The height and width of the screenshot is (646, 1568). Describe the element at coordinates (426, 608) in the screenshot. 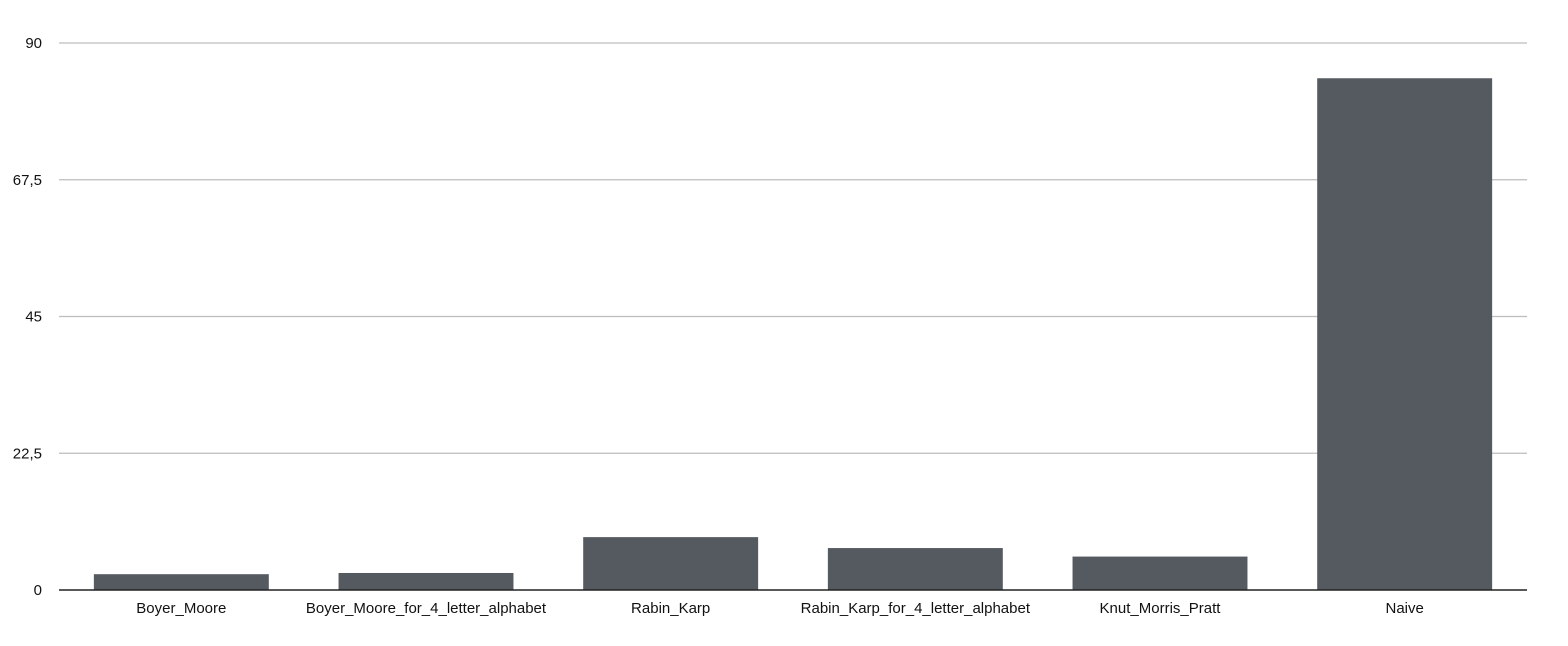

I see `x-category-label: Boyer_Moore_for_4_letter_alphabet` at that location.